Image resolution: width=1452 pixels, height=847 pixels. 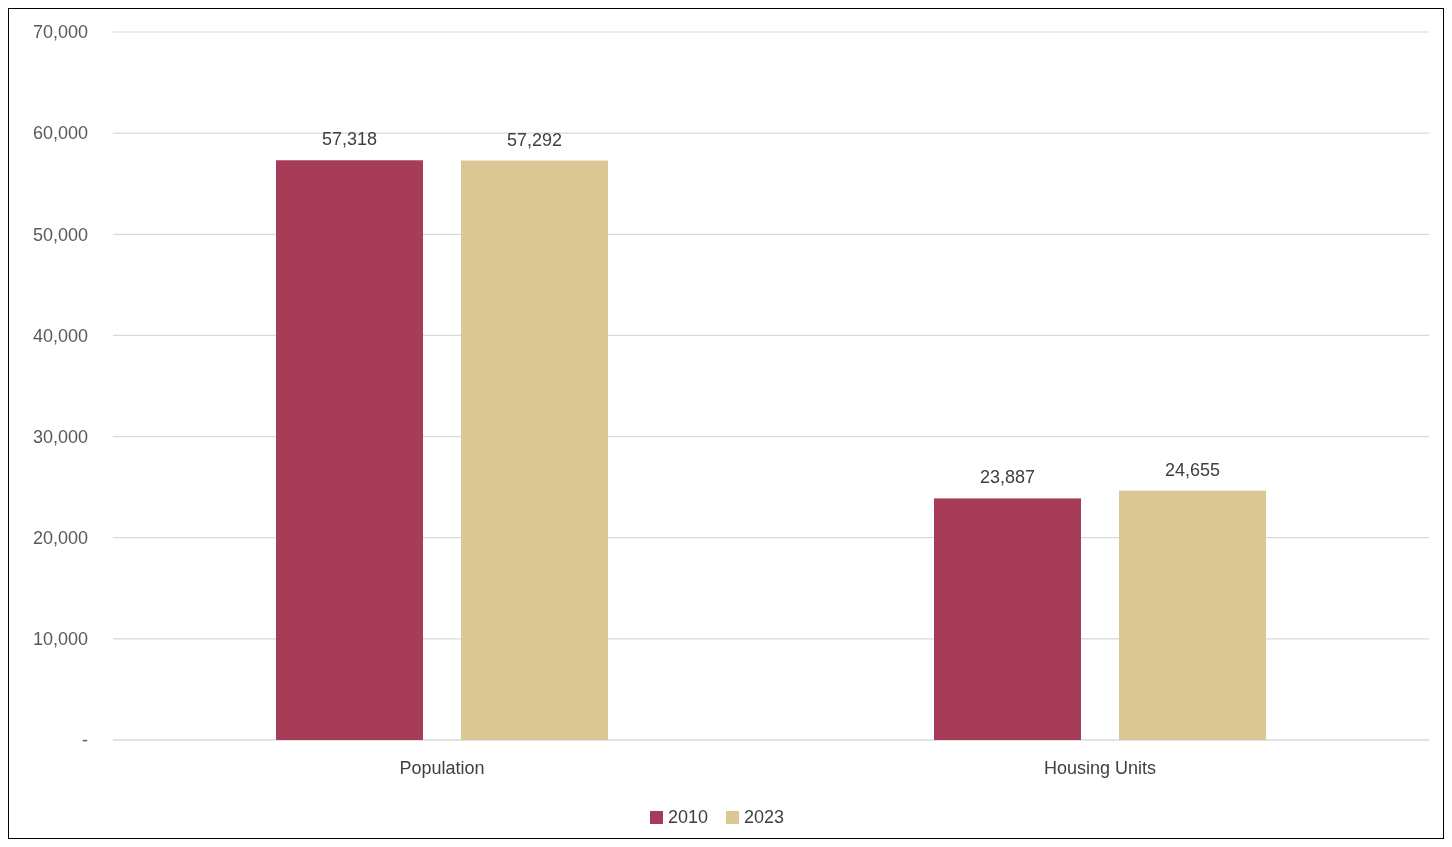 I want to click on y-tick-label: 50,000, so click(x=60, y=234).